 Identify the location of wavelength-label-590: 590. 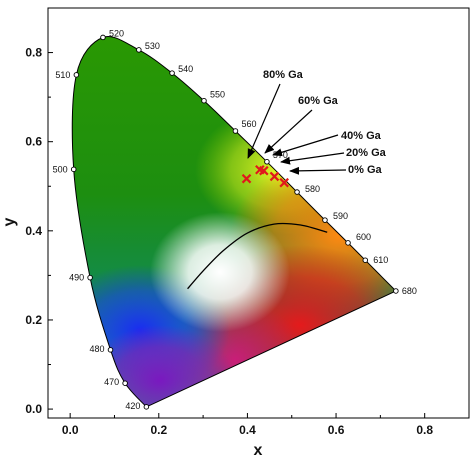
(340, 216).